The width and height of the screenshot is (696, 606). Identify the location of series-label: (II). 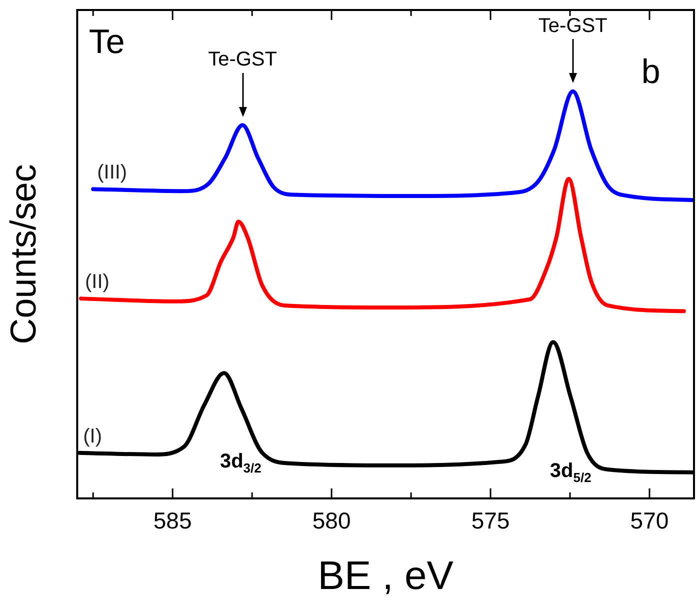
(97, 282).